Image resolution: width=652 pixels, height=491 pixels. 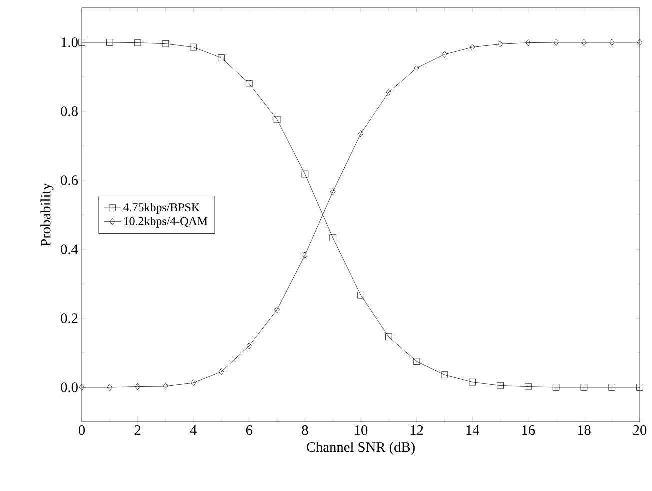 I want to click on y-tick-label: 0.0, so click(x=69, y=387).